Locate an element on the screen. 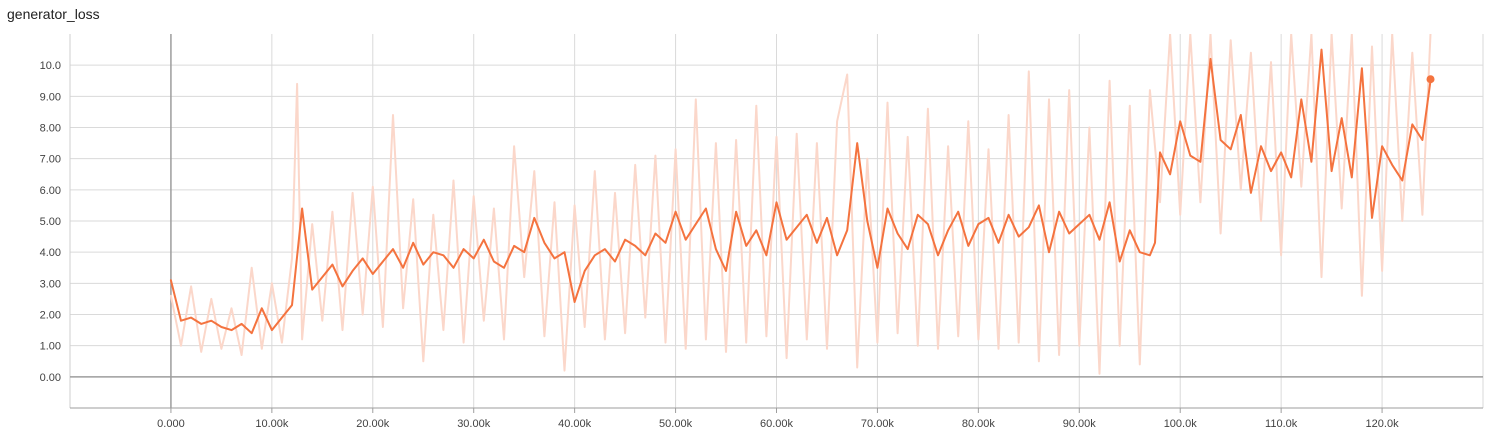  y-tick-label: 4.00 is located at coordinates (50, 253).